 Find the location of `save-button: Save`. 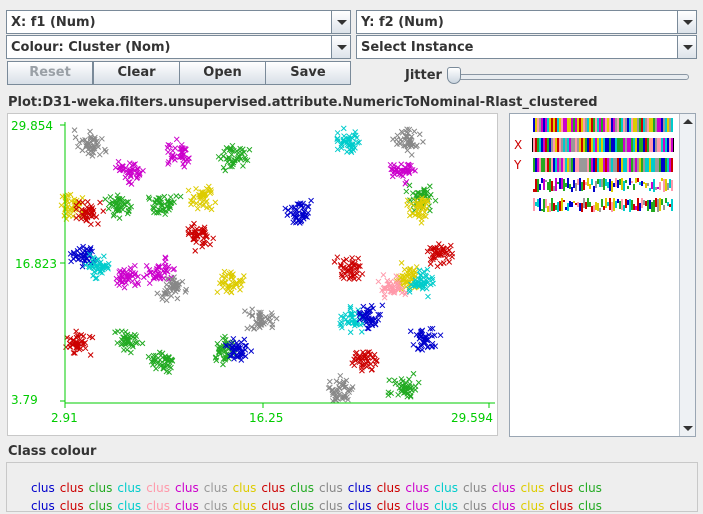

save-button: Save is located at coordinates (308, 73).